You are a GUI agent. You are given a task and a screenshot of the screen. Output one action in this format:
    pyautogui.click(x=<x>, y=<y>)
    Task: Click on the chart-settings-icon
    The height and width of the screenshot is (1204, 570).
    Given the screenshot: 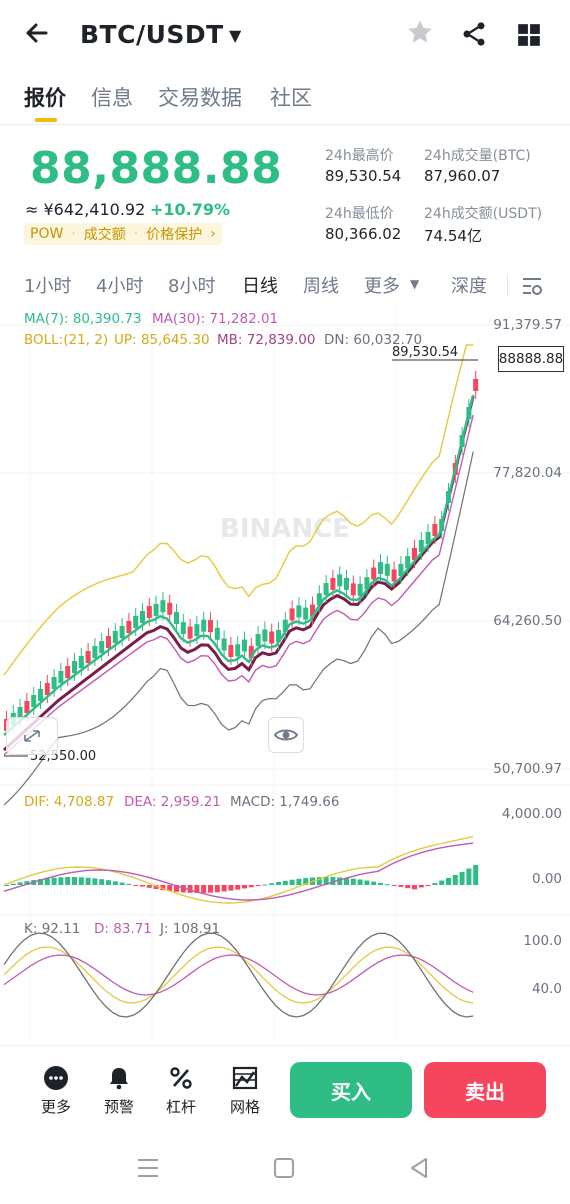 What is the action you would take?
    pyautogui.click(x=532, y=288)
    